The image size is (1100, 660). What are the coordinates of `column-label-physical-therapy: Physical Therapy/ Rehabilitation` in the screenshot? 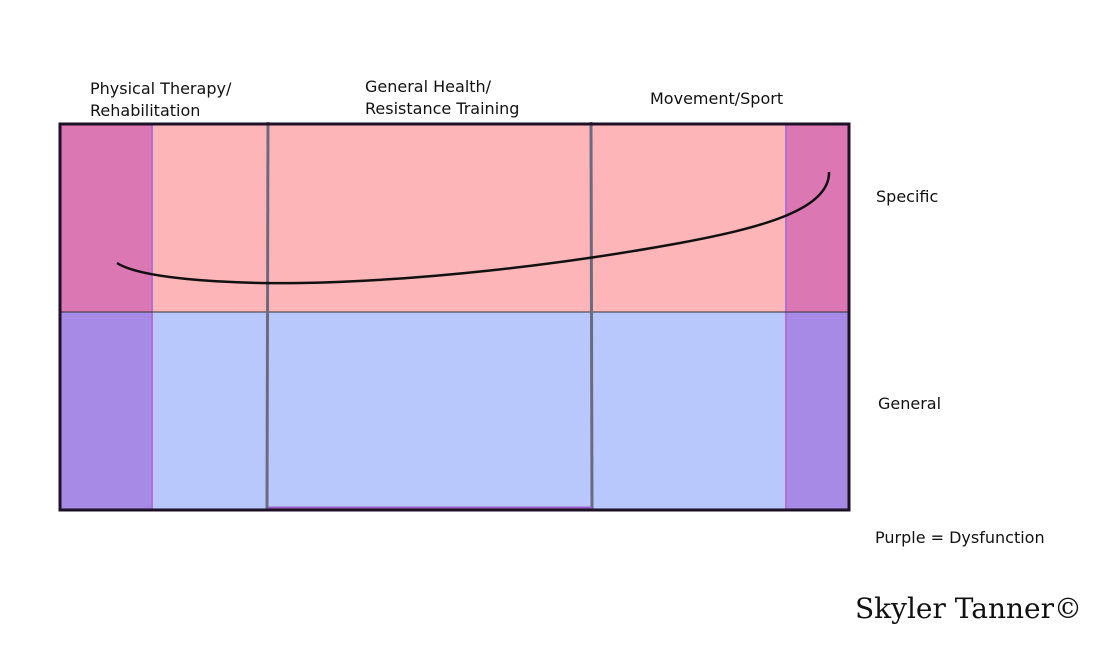 It's located at (161, 99).